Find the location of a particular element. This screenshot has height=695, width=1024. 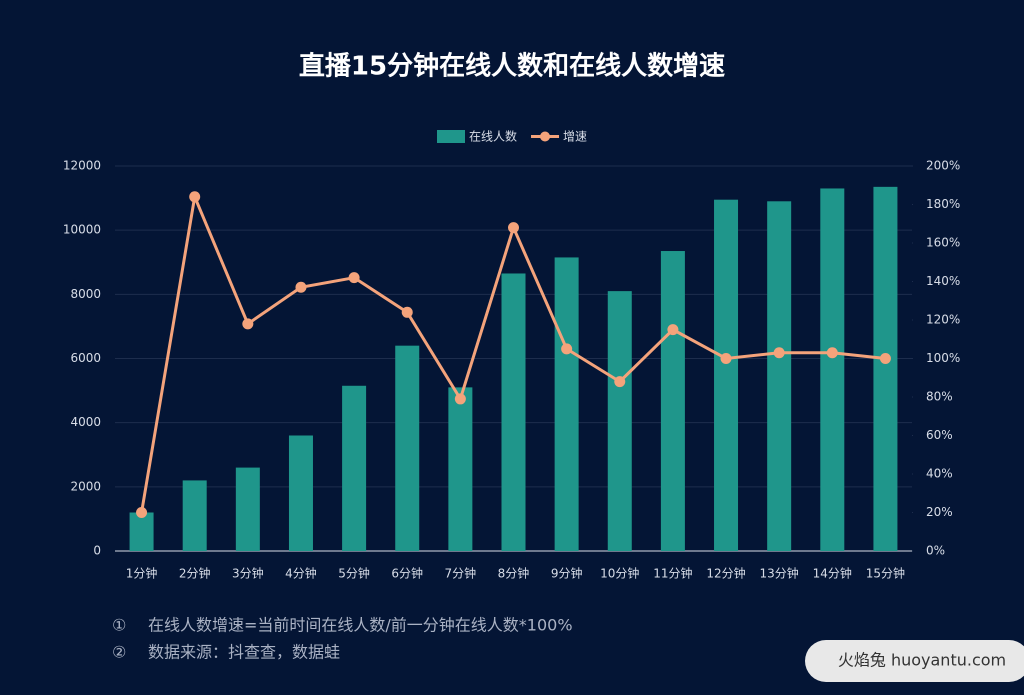

y2-tick-label: 200% is located at coordinates (943, 166).